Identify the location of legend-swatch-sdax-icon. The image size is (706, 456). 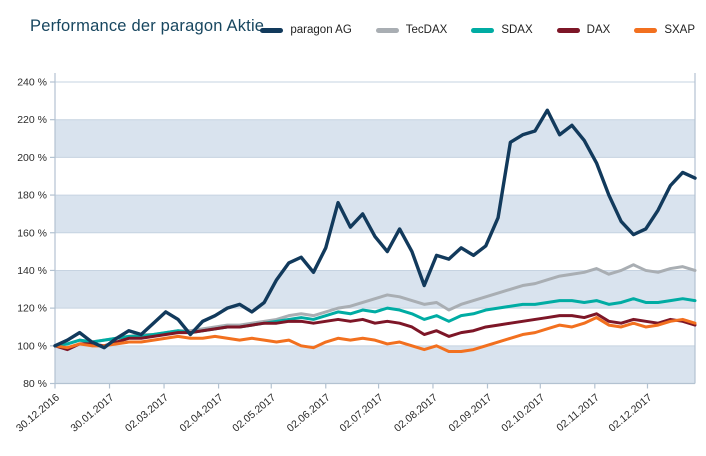
(483, 30).